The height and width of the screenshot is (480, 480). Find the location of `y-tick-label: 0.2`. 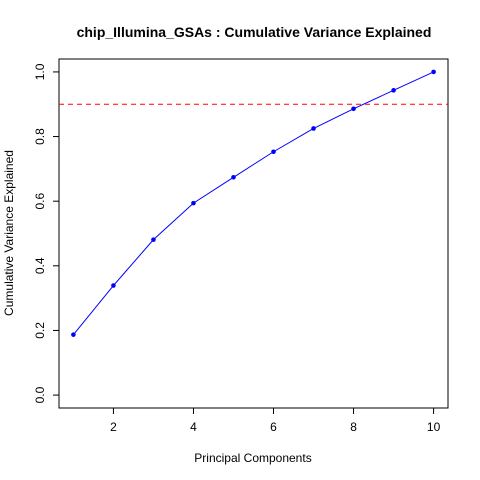

y-tick-label: 0.2 is located at coordinates (40, 330).